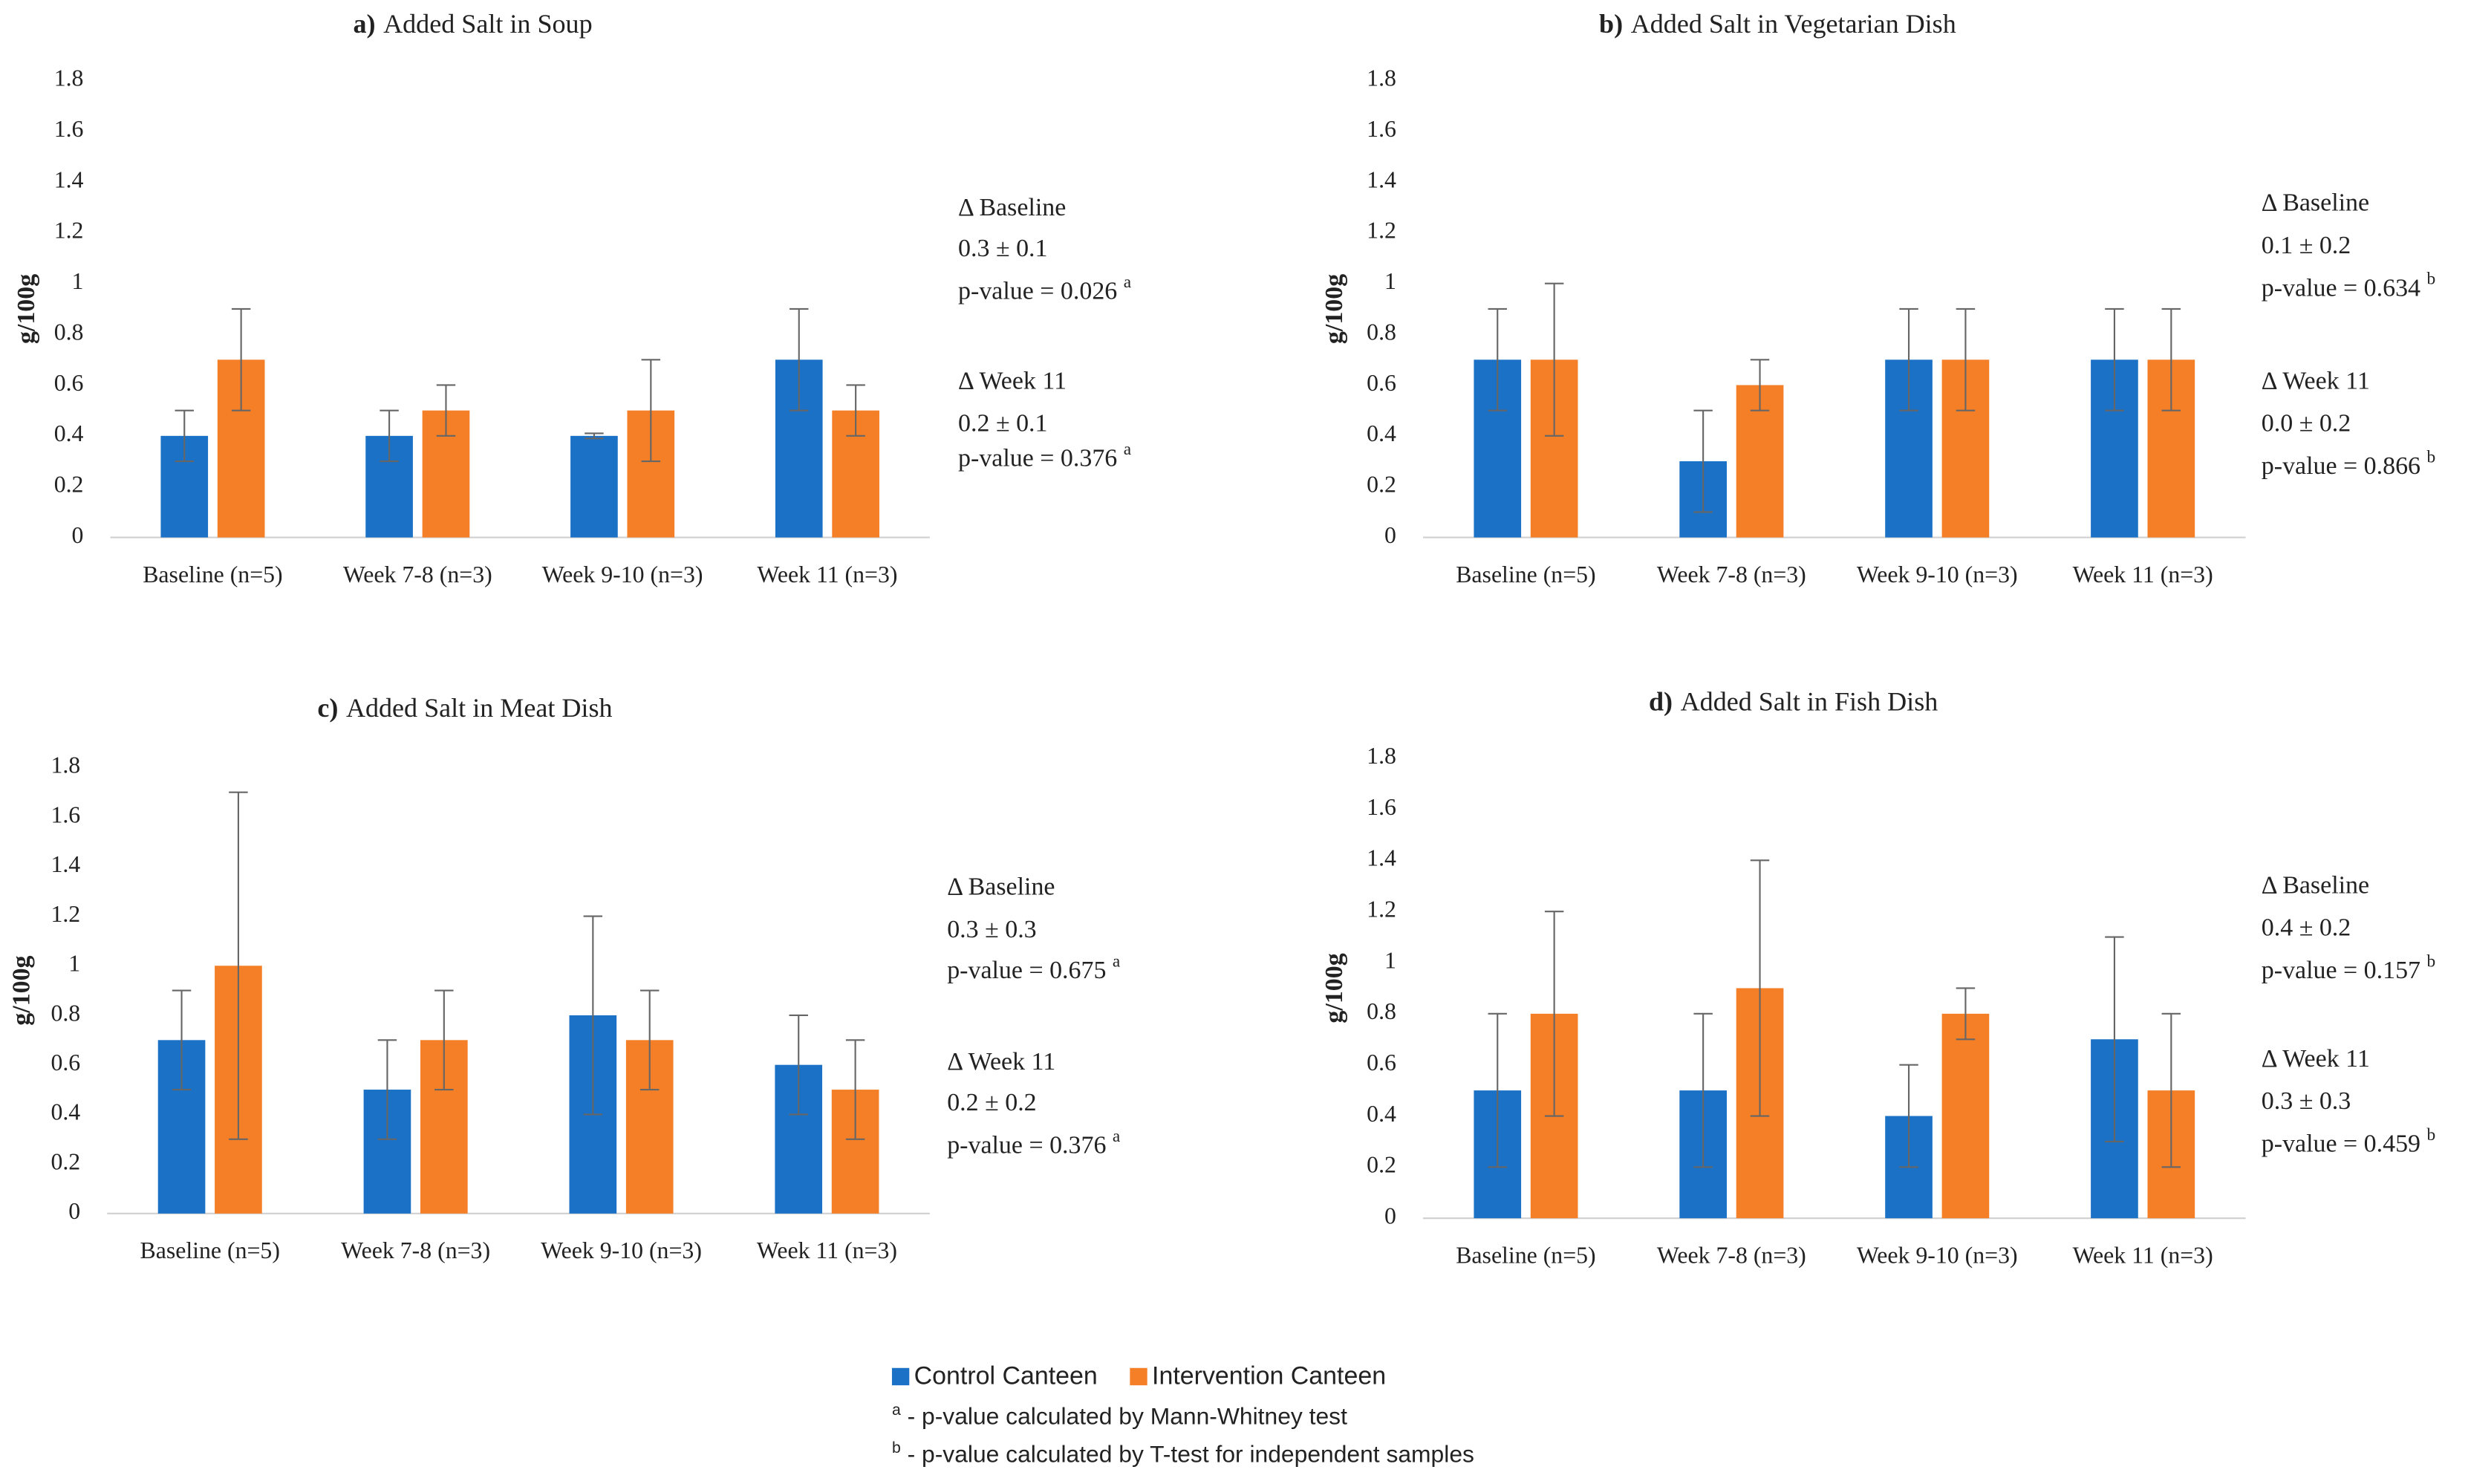 Image resolution: width=2471 pixels, height=1484 pixels. I want to click on annotation-diff: 0.4 ± 0.2, so click(2307, 928).